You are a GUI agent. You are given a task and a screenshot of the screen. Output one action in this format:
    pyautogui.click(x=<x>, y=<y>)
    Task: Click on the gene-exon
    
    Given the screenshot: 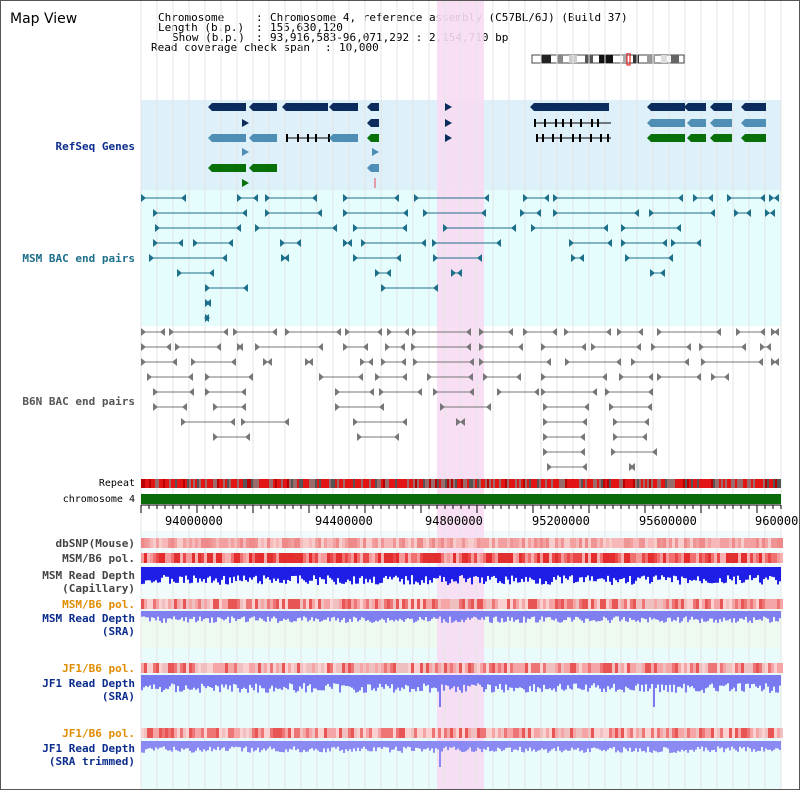 What is the action you would take?
    pyautogui.click(x=308, y=138)
    